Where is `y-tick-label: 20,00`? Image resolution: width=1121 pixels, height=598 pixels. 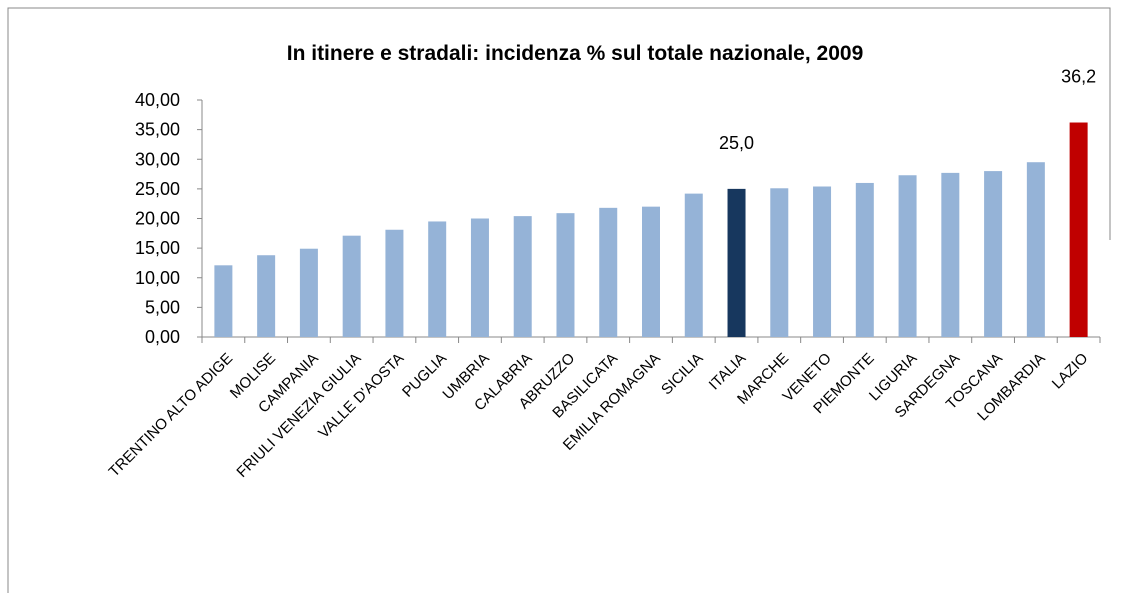 y-tick-label: 20,00 is located at coordinates (157, 219).